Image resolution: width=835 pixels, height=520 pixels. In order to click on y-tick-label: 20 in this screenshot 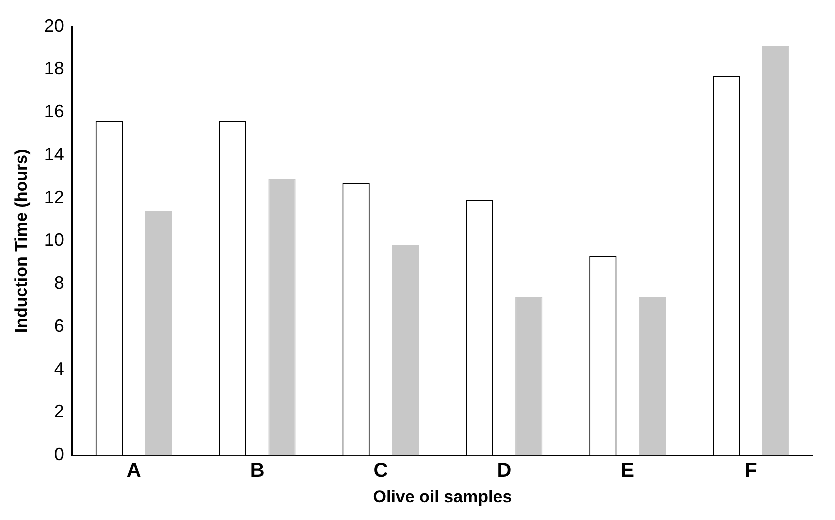, I will do `click(54, 26)`.